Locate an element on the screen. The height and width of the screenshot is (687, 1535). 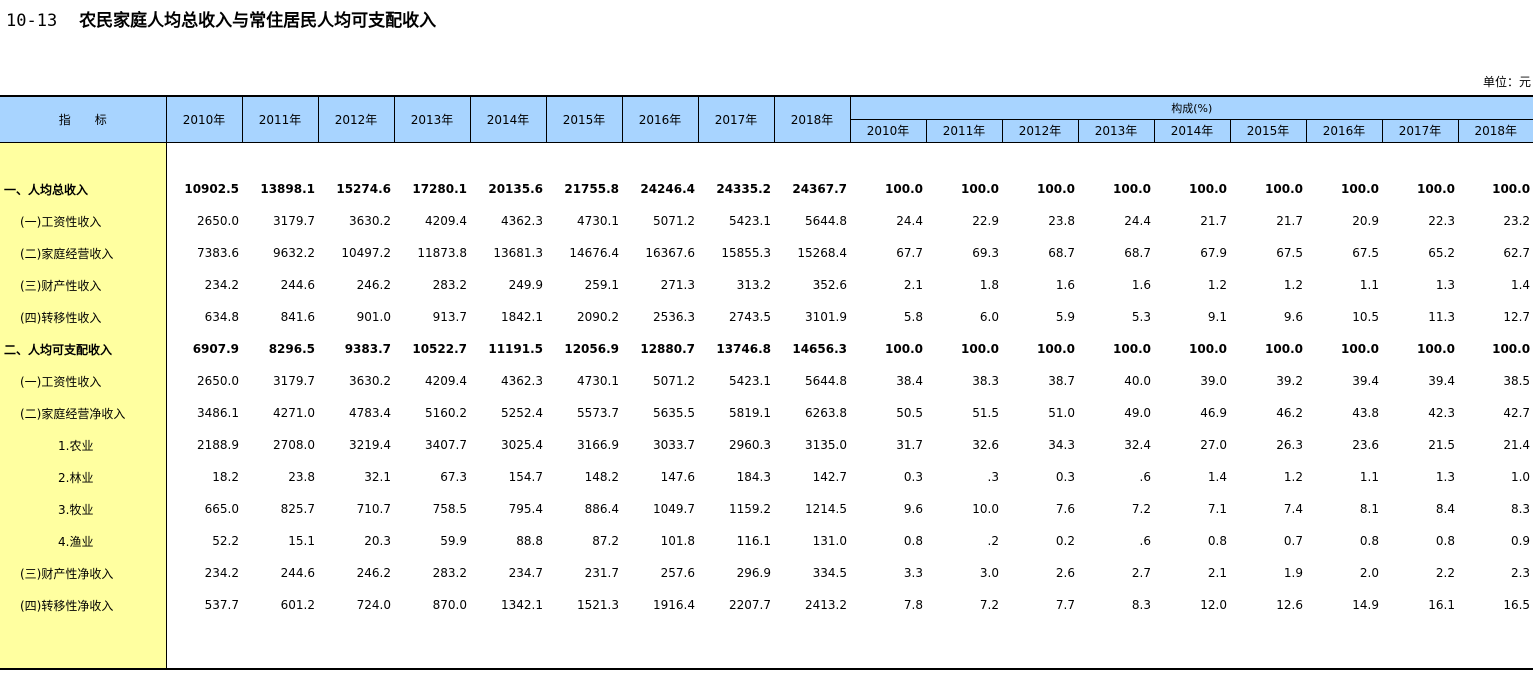
income-value: 841.6 is located at coordinates (297, 317).